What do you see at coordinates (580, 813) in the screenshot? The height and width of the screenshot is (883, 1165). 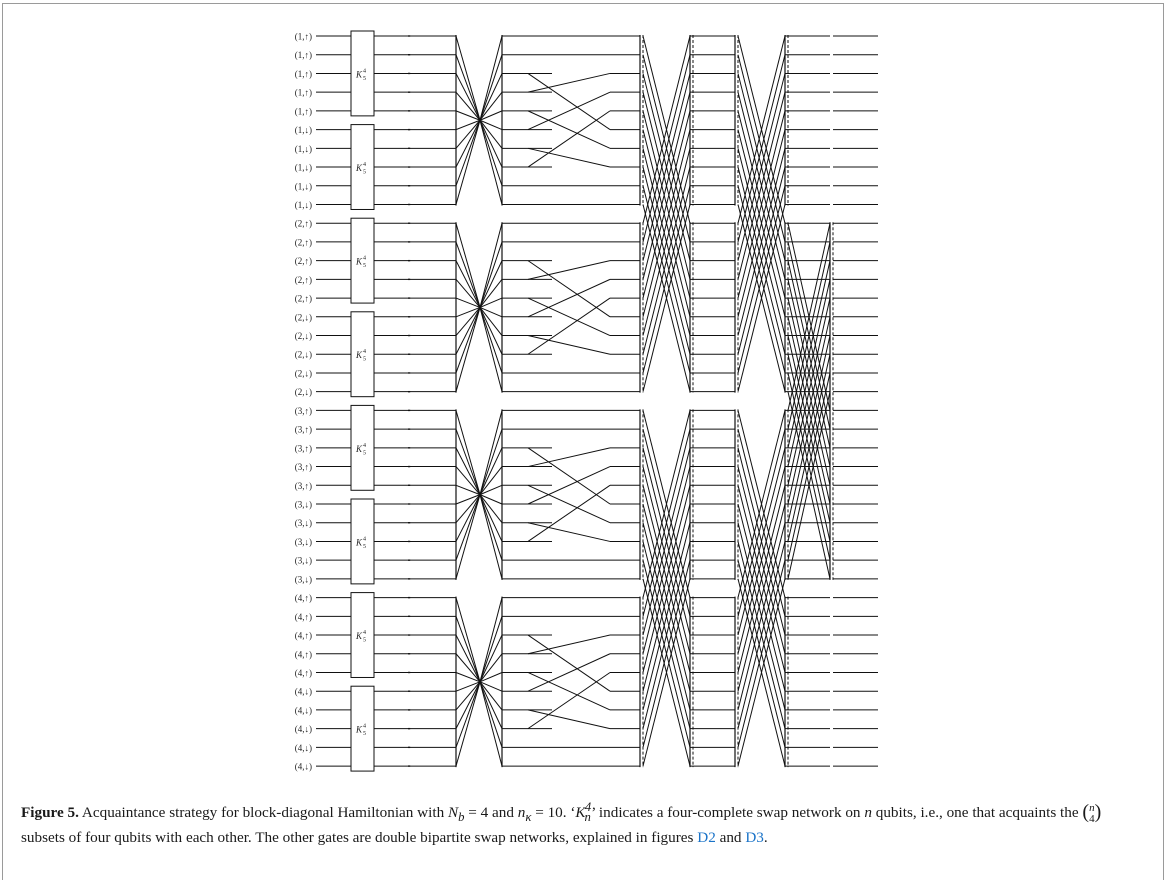 I see `caption-kn-symbol: K` at bounding box center [580, 813].